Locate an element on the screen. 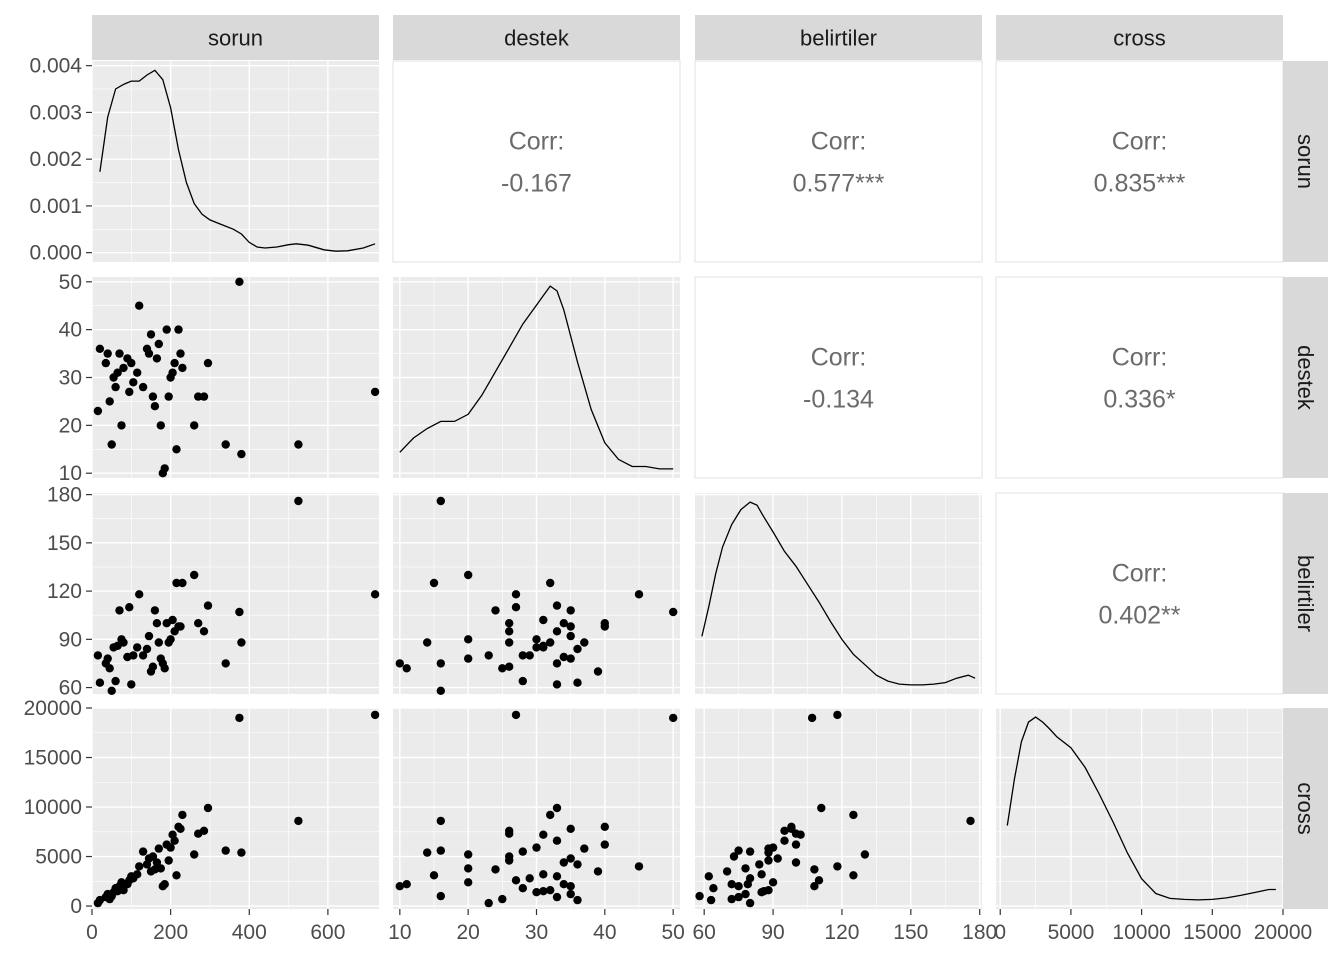  density-curve-cross is located at coordinates (1141, 808).